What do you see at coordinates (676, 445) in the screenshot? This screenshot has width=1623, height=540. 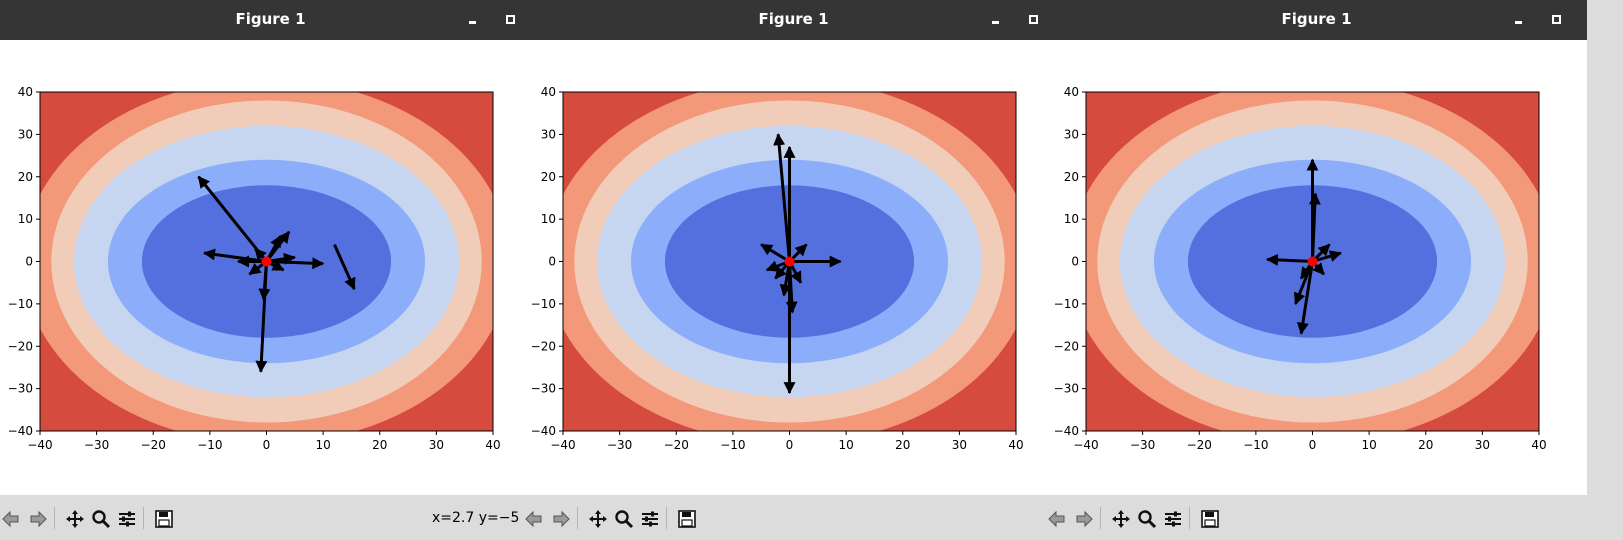 I see `x-tick-label: −20` at bounding box center [676, 445].